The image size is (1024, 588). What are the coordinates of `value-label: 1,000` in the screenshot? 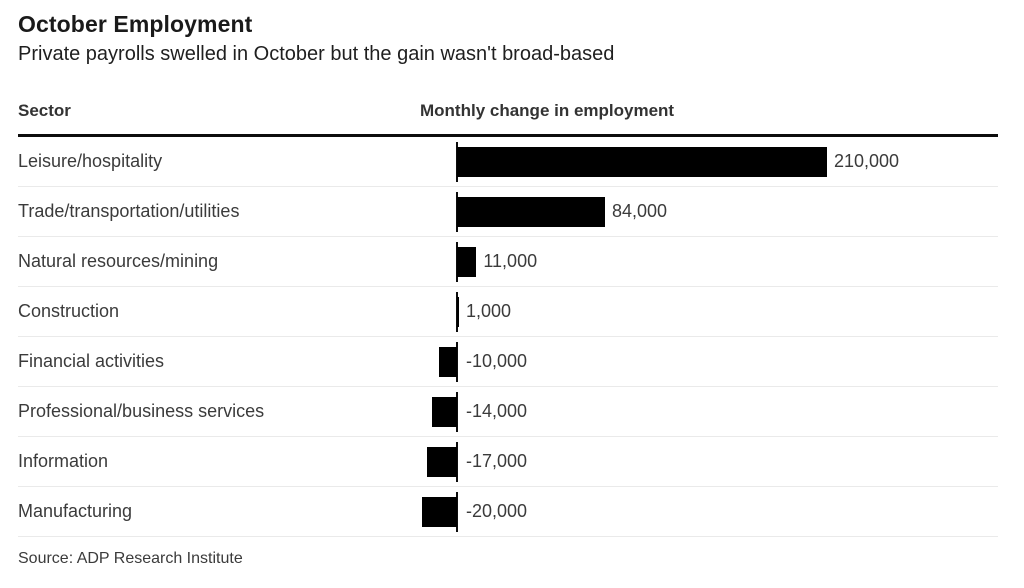 It's located at (489, 311).